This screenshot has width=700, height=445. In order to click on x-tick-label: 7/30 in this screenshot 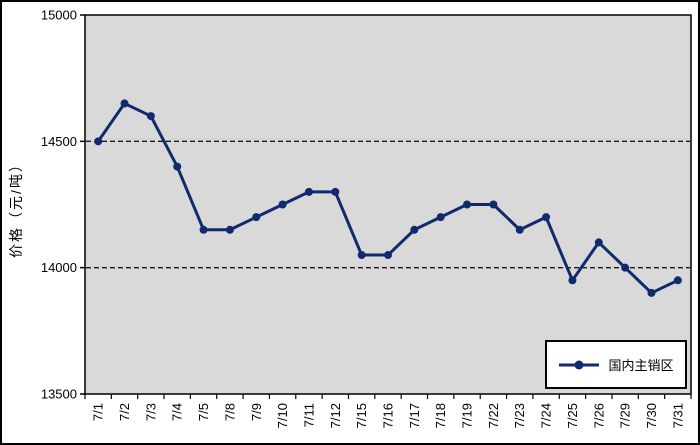, I will do `click(651, 415)`.